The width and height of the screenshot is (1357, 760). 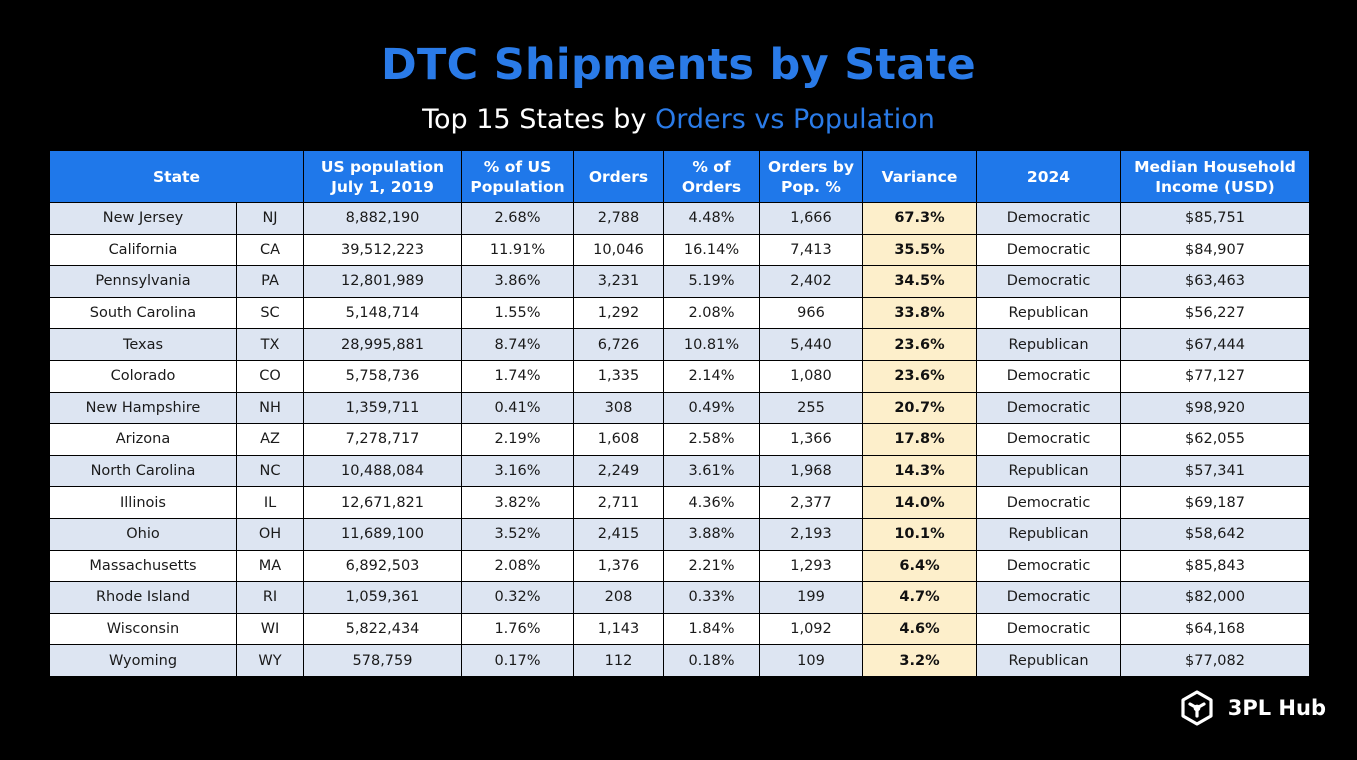 I want to click on subtitle-prefix: Top 15 States by, so click(x=539, y=119).